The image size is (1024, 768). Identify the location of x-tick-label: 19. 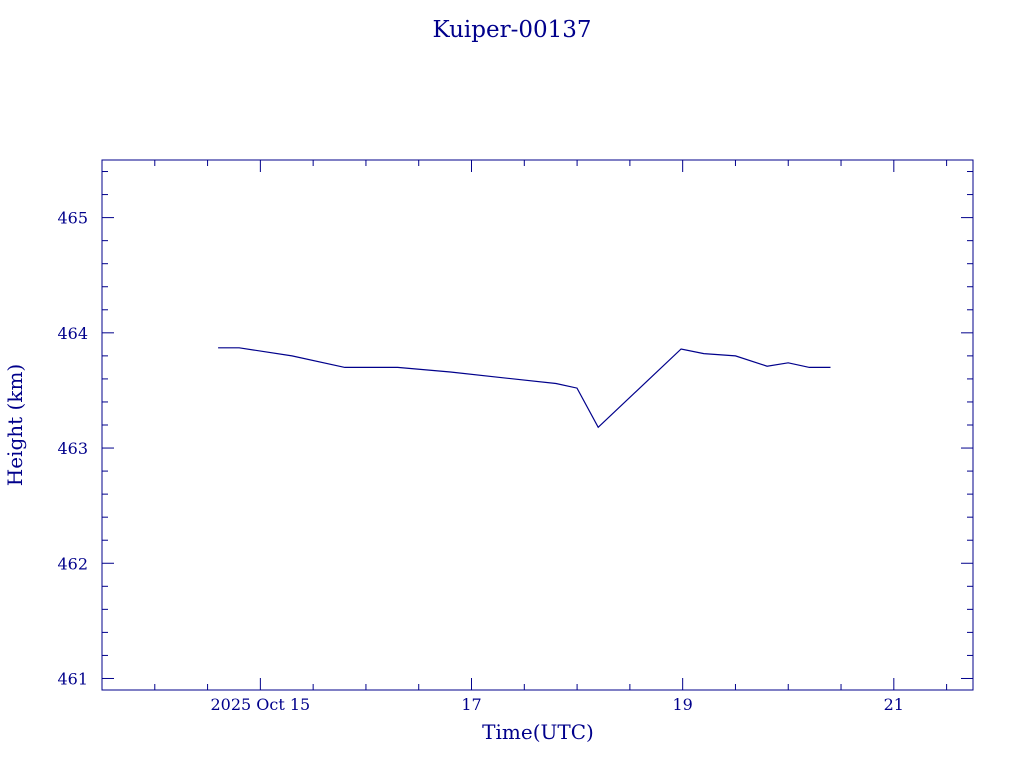
(682, 704).